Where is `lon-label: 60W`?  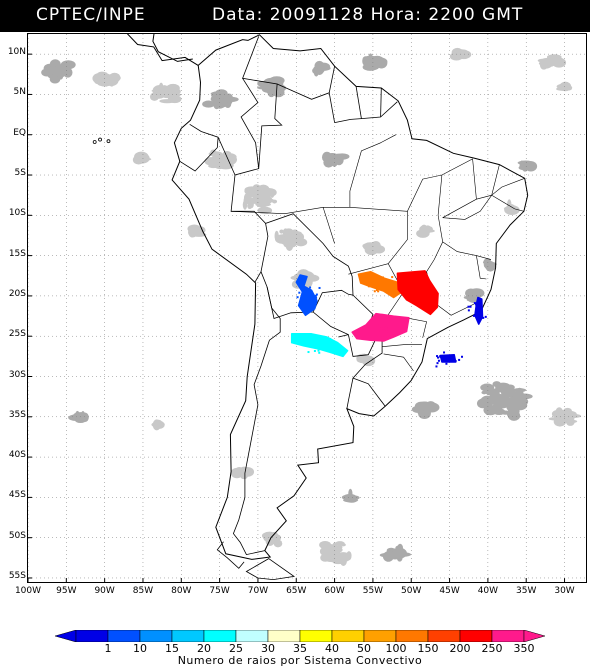 lon-label: 60W is located at coordinates (334, 591).